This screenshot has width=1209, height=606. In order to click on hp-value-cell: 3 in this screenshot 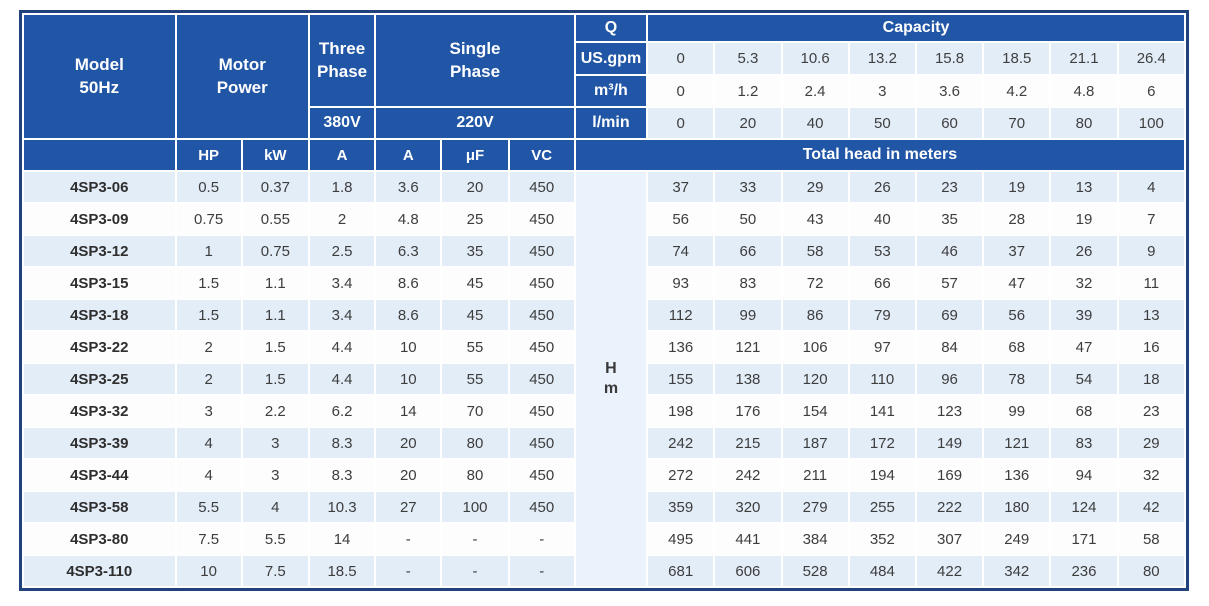, I will do `click(208, 411)`.